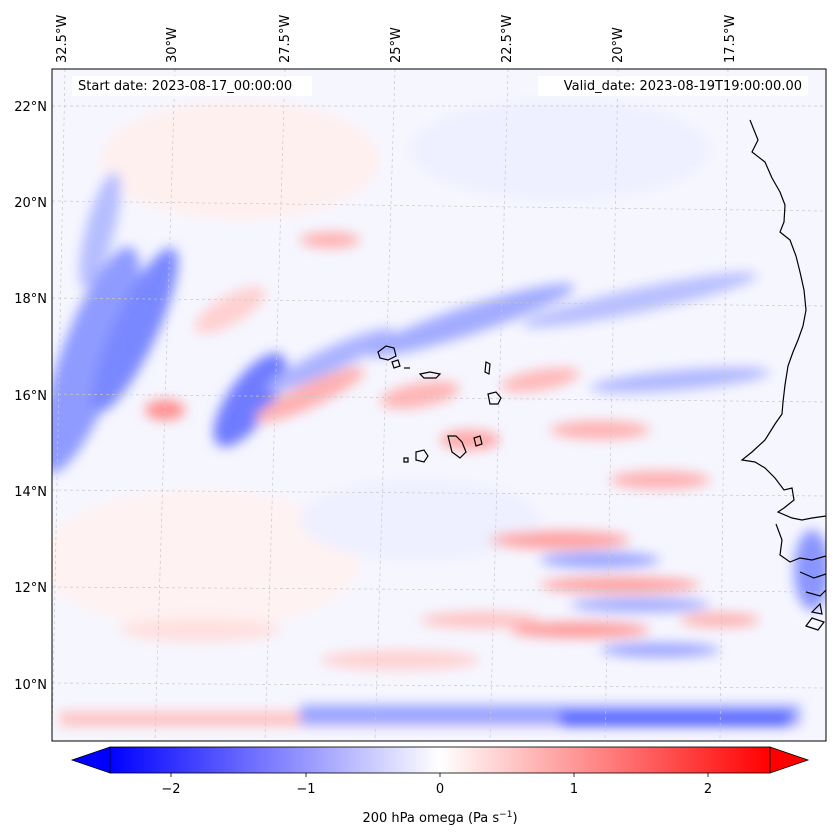 This screenshot has height=839, width=837. What do you see at coordinates (439, 818) in the screenshot?
I see `colorbar-label: 200 hPa omega (Pa s−1)` at bounding box center [439, 818].